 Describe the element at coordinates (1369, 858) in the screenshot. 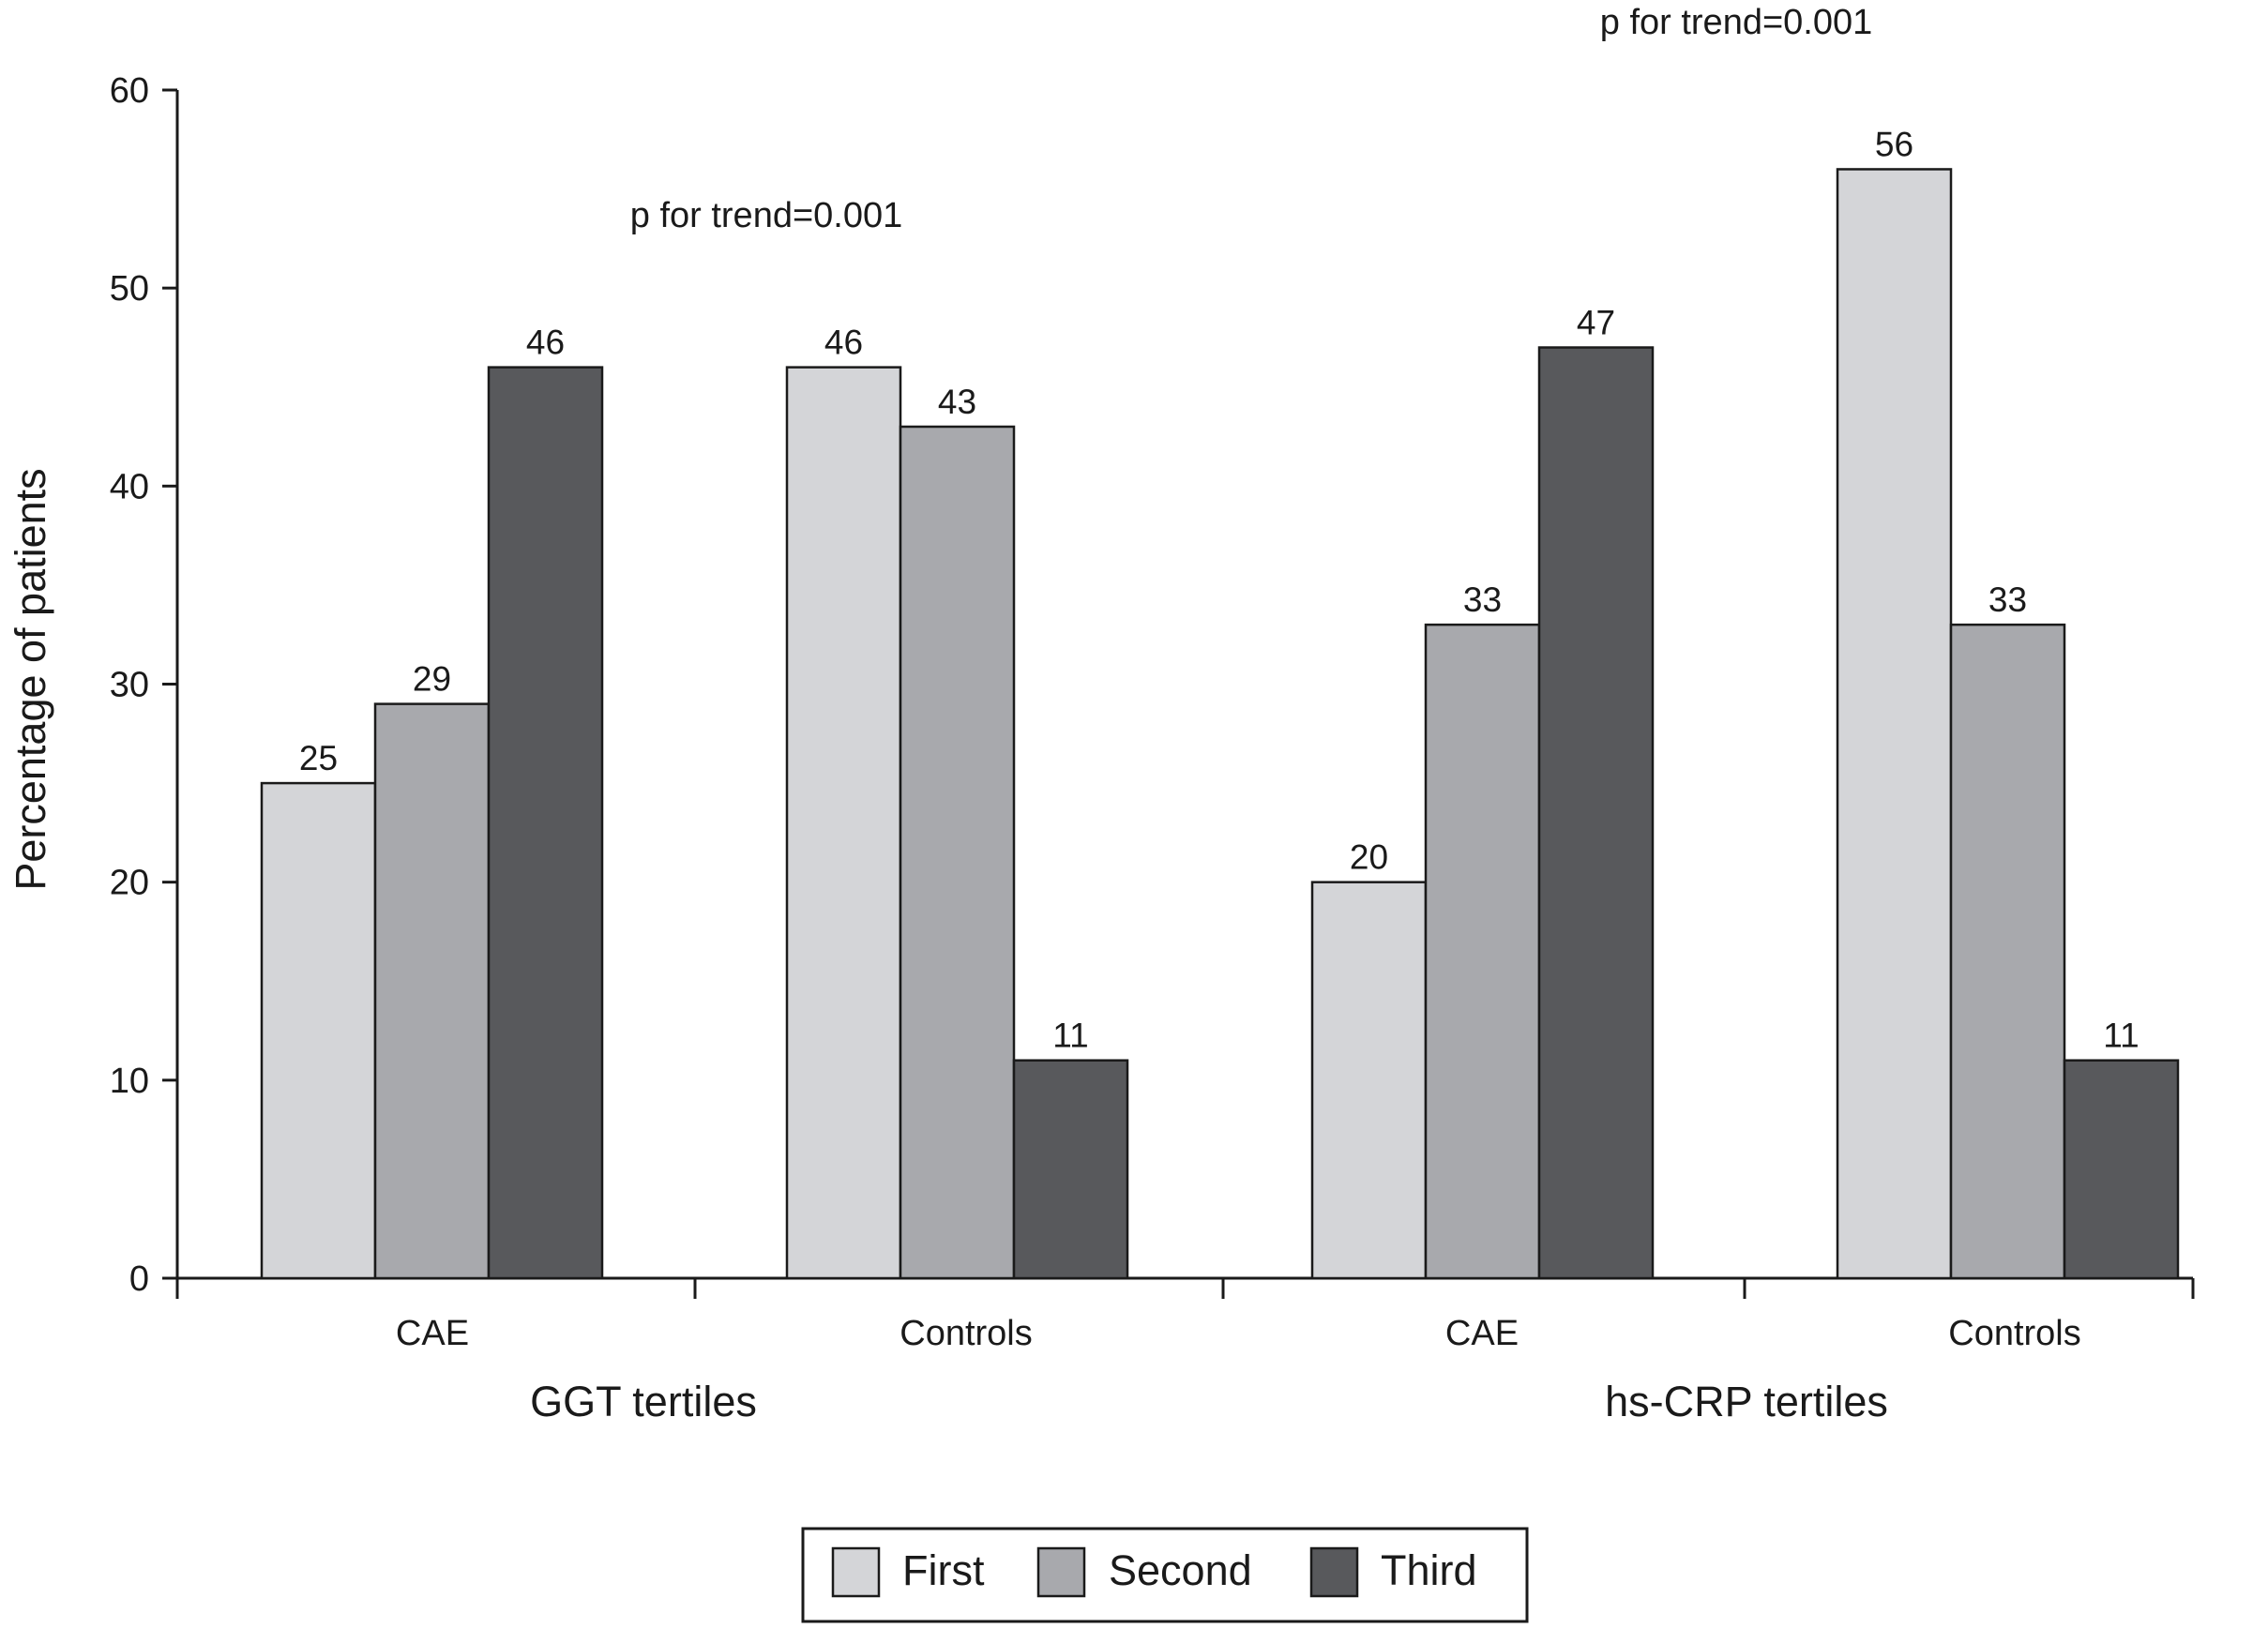

I see `data-label: 20` at that location.